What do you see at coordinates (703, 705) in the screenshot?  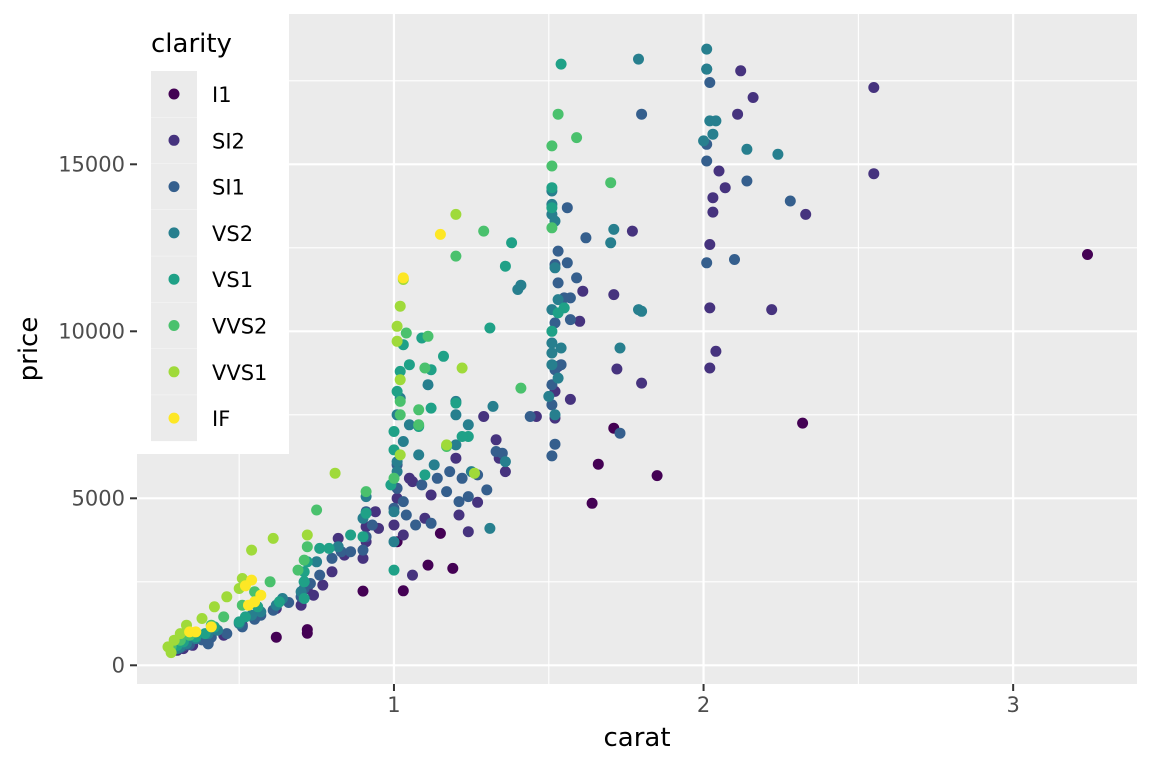 I see `x-tick-label: 2` at bounding box center [703, 705].